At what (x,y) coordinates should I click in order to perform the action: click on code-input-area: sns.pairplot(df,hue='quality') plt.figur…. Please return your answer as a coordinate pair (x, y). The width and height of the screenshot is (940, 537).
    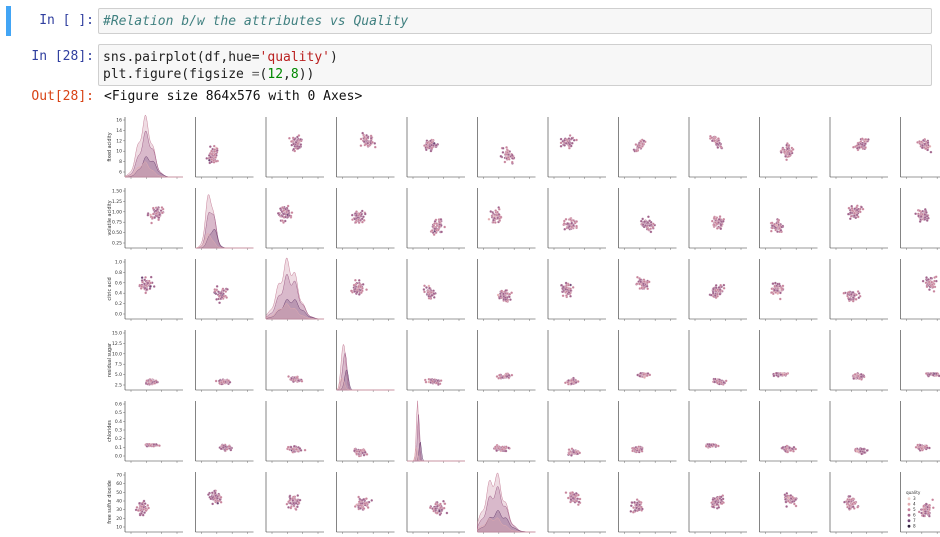
    Looking at the image, I should click on (515, 65).